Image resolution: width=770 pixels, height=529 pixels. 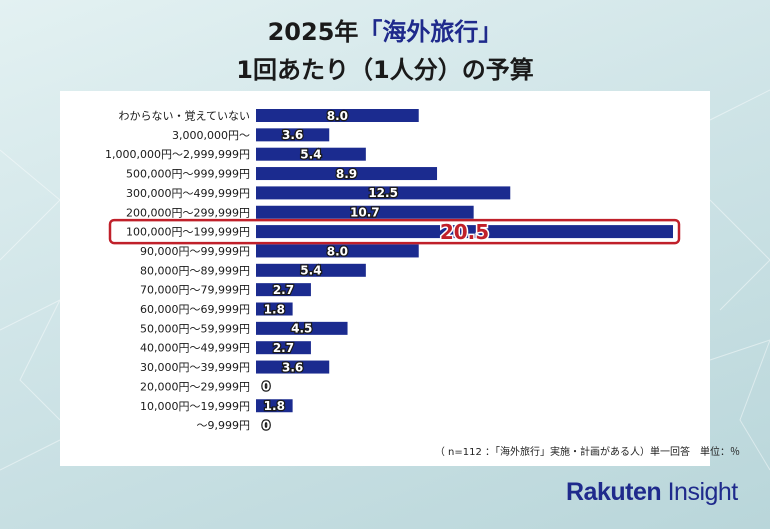 What do you see at coordinates (195, 386) in the screenshot?
I see `category-label: 20,000円～29,999円` at bounding box center [195, 386].